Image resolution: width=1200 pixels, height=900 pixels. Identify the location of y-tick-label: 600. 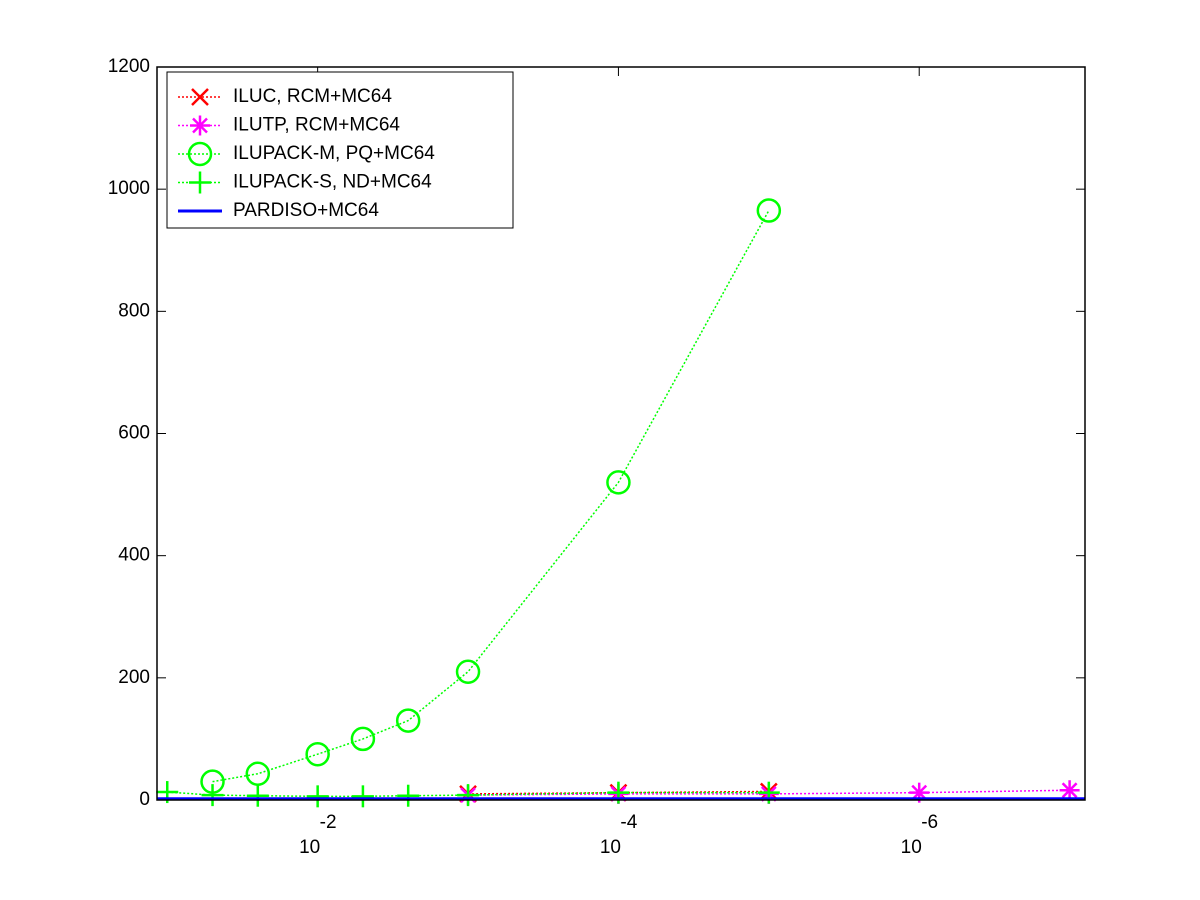
(134, 433).